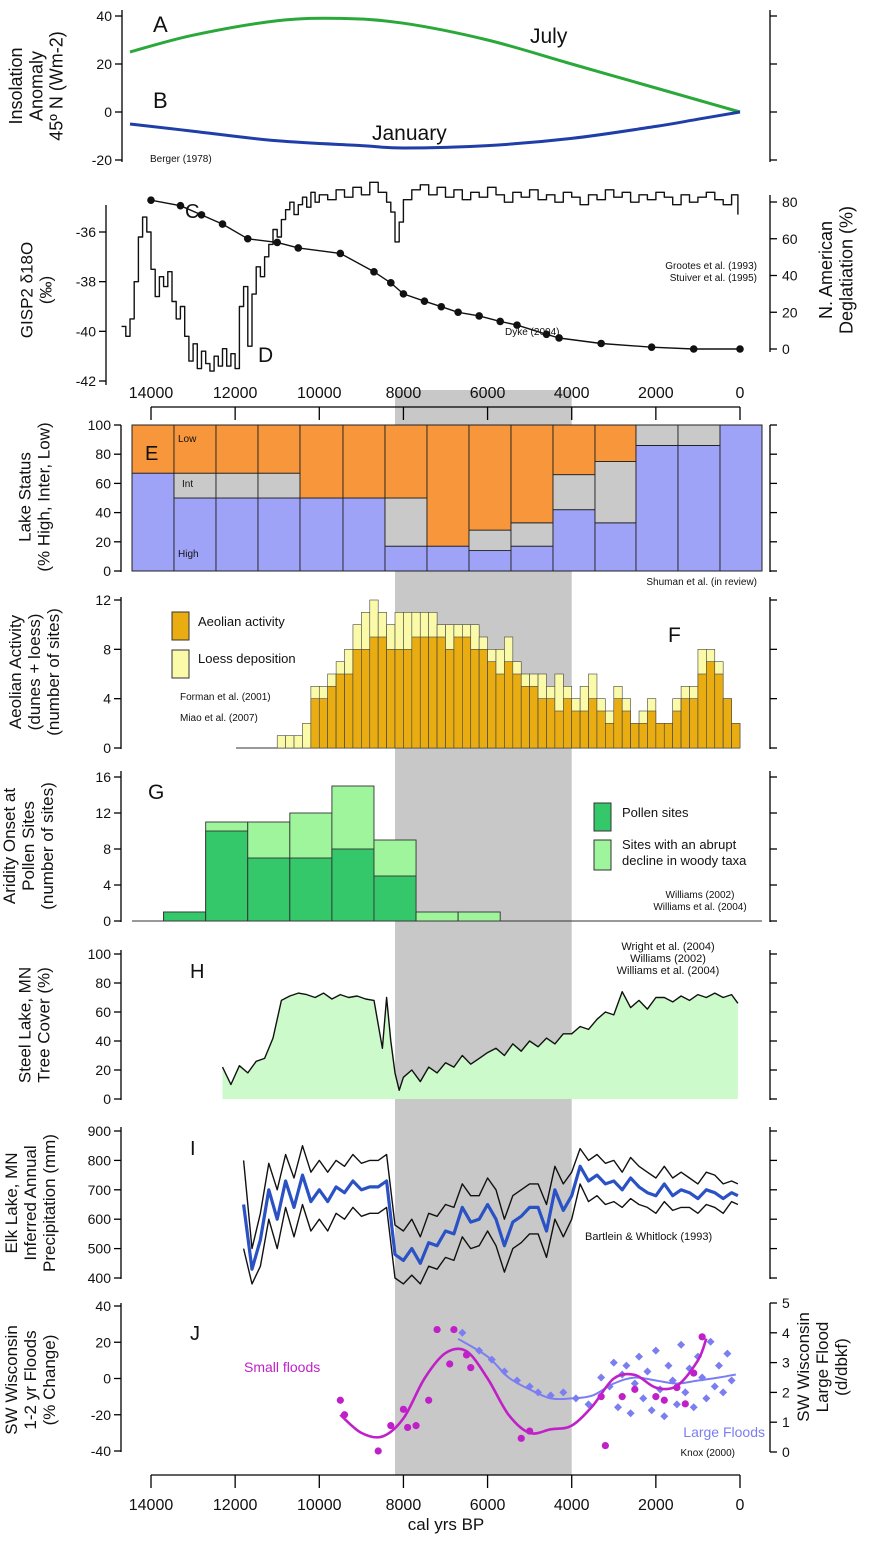  I want to click on cd-x-tick-label: 12000, so click(235, 393).